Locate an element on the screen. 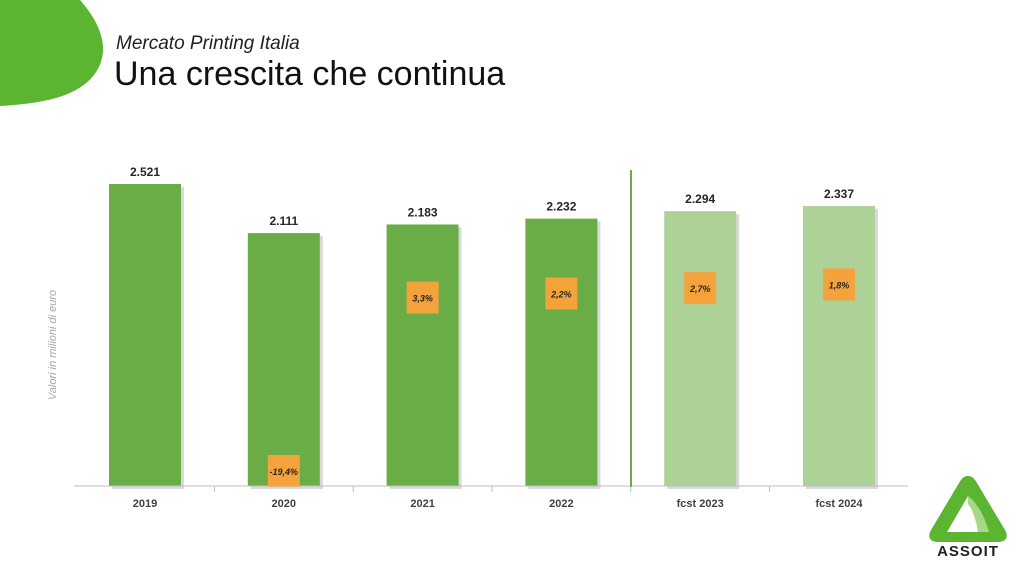  bar-value-label: 2.183 is located at coordinates (423, 212).